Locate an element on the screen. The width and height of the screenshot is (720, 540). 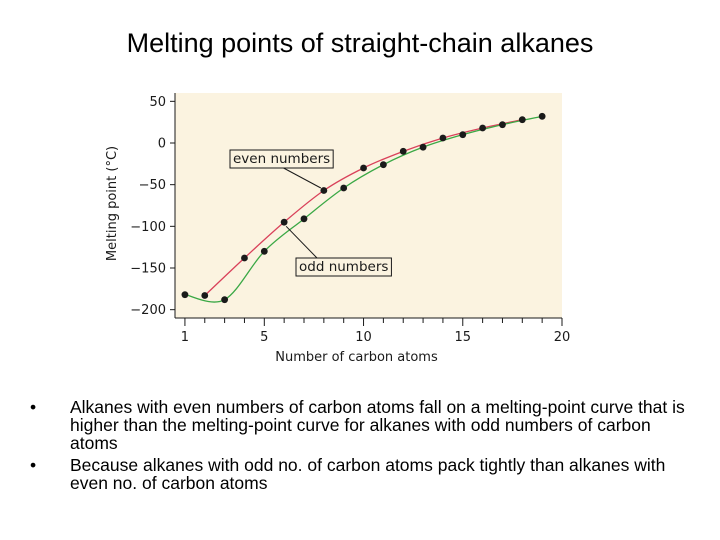
even-numbers-label: even numbers is located at coordinates (281, 159).